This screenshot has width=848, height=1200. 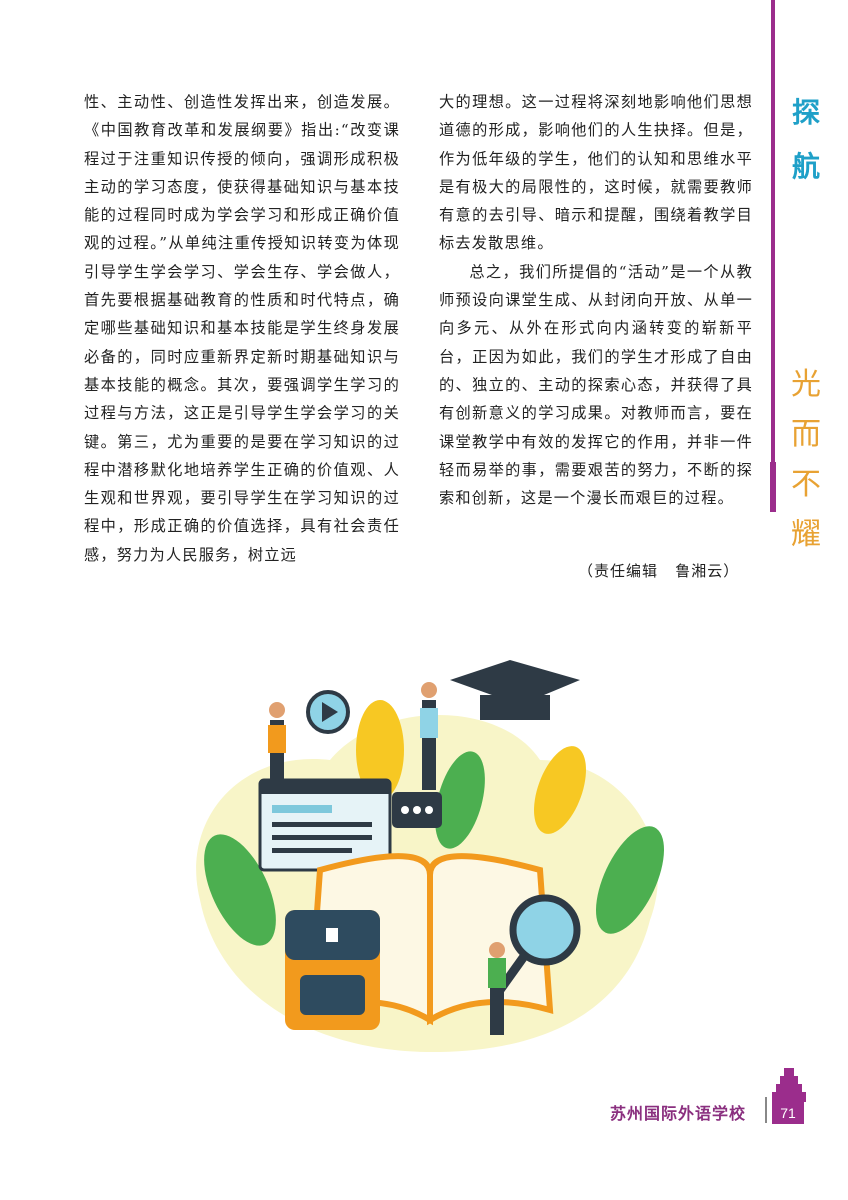 I want to click on section-title-top: 探航, so click(x=805, y=139).